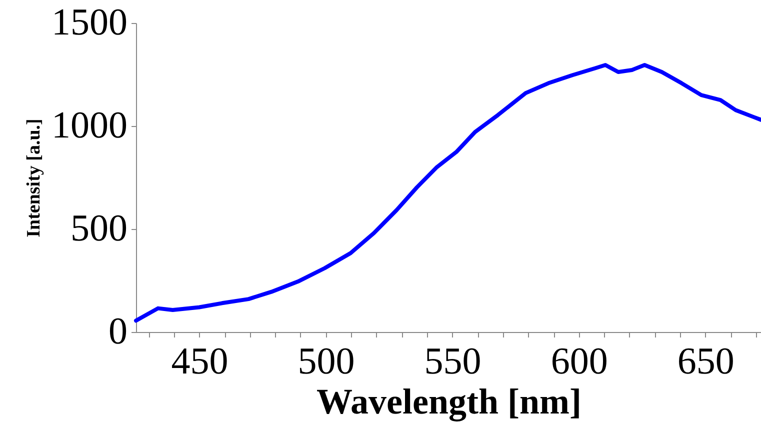 This screenshot has height=427, width=761. I want to click on x-tick-label: 650, so click(705, 361).